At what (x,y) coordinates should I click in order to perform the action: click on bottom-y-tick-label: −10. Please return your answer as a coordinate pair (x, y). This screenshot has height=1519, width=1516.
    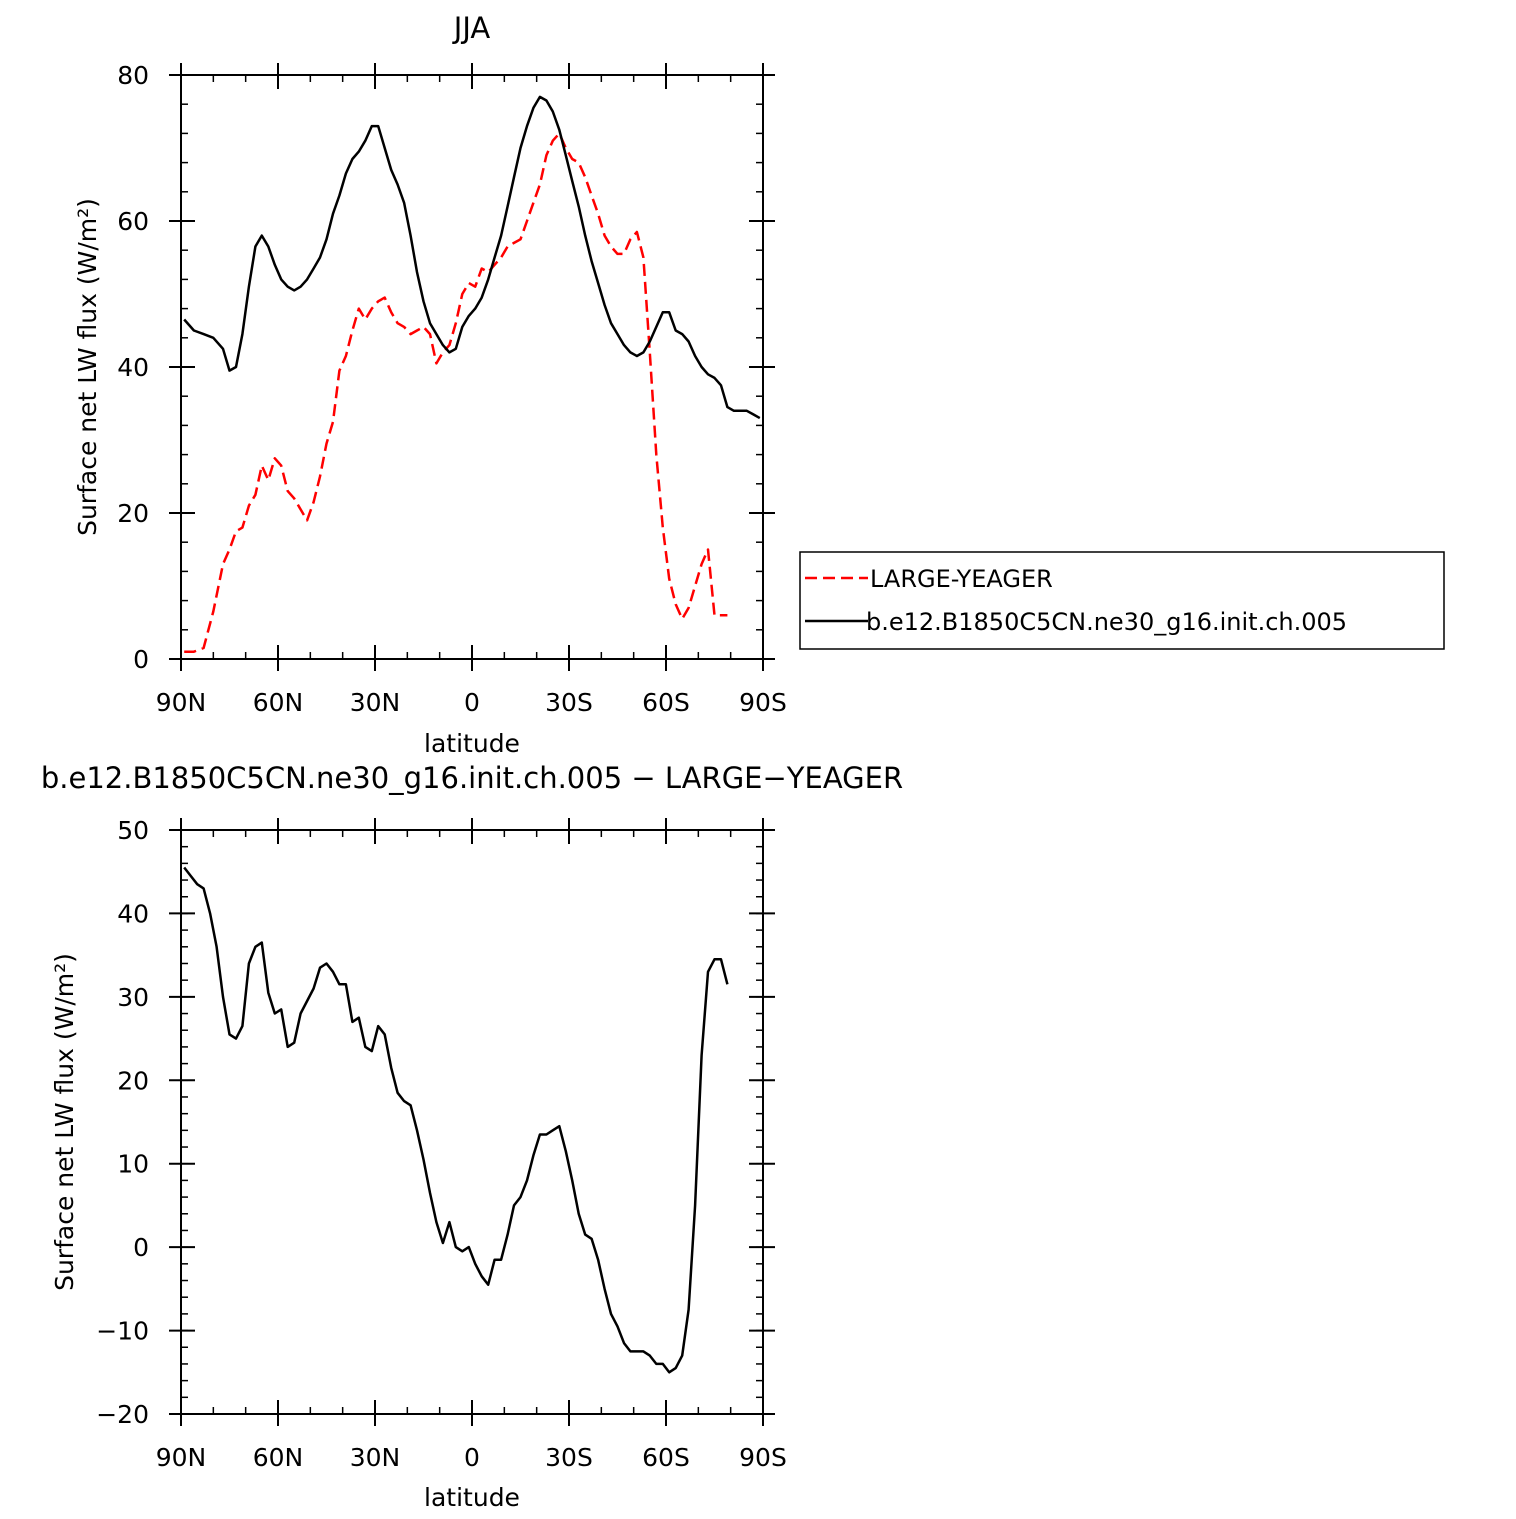
    Looking at the image, I should click on (122, 1331).